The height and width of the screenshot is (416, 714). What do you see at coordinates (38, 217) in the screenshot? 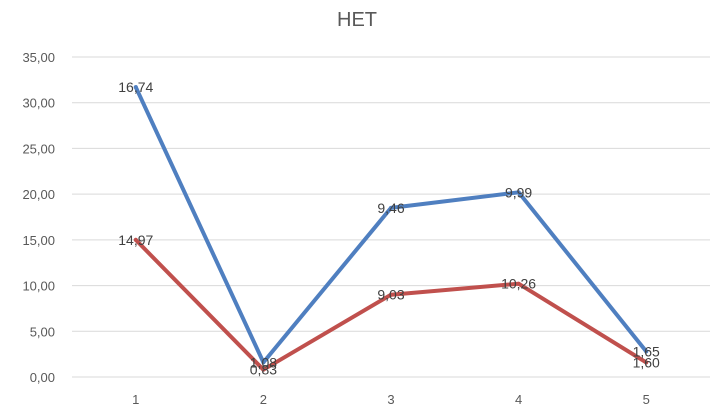
I see `y-axis-ticks: 0,00 5,00 10,00 15,00 20,00 25,00 30,00 35,00` at bounding box center [38, 217].